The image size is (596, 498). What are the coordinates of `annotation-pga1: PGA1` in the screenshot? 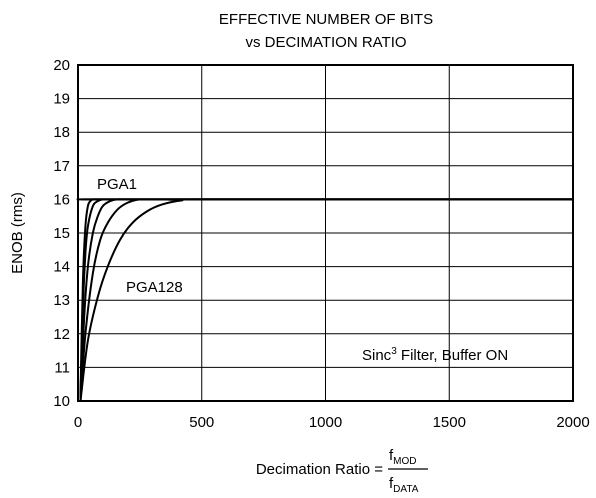 It's located at (117, 184).